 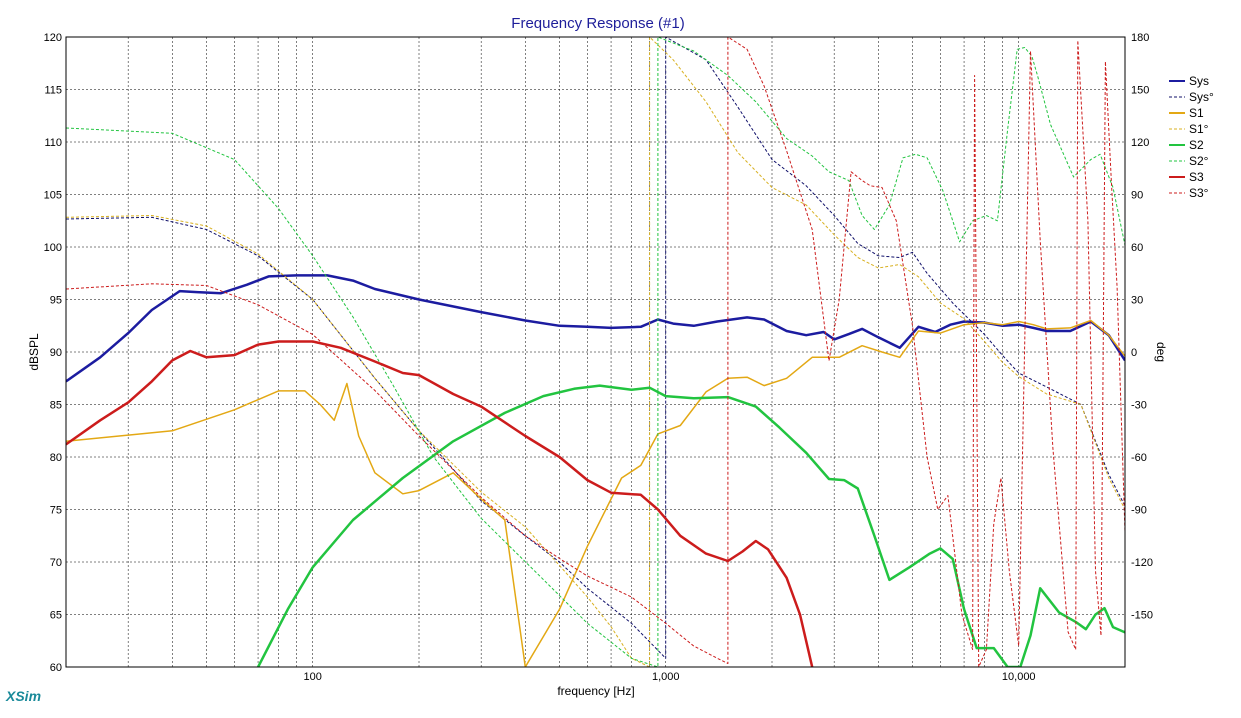 What do you see at coordinates (1137, 248) in the screenshot?
I see `y-right-tick-label: 60` at bounding box center [1137, 248].